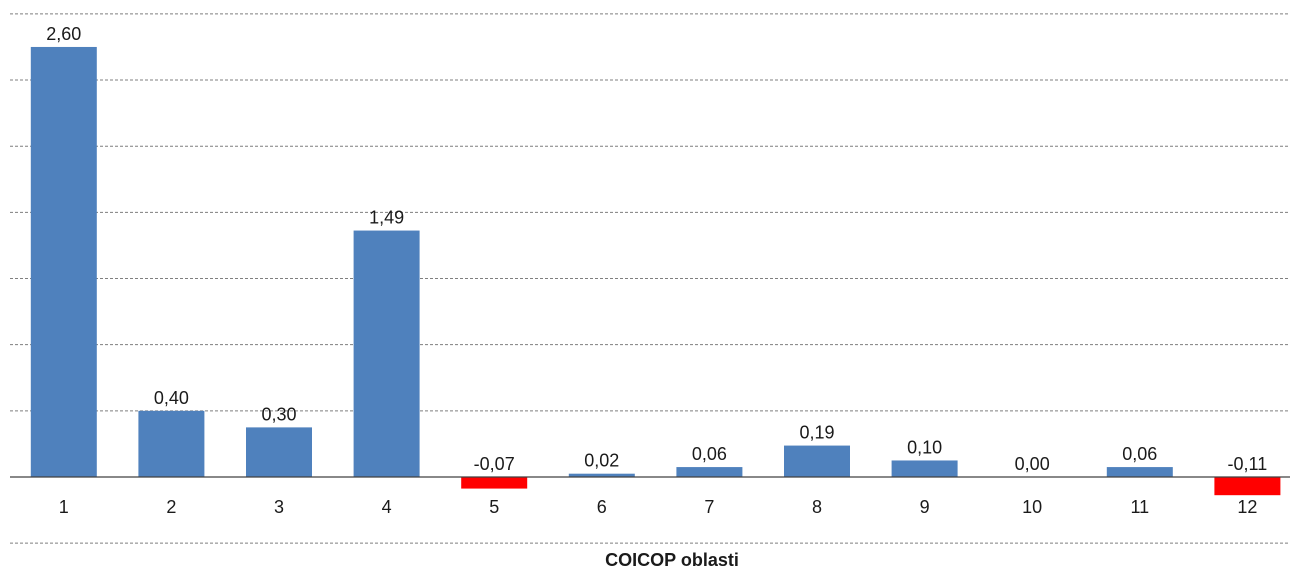 The width and height of the screenshot is (1291, 580). I want to click on x-tick-label-4: 4, so click(387, 507).